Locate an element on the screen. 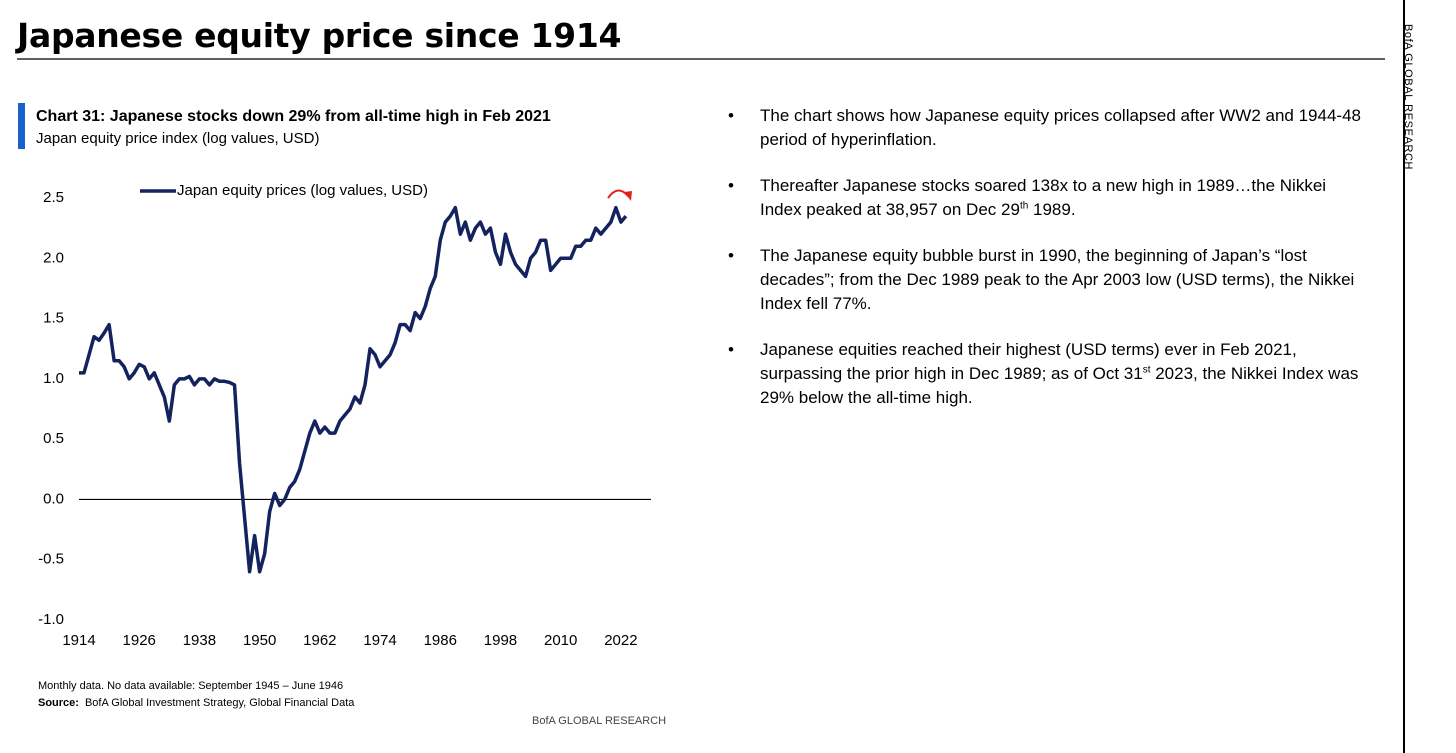  bullet-text: 1989. is located at coordinates (1052, 209).